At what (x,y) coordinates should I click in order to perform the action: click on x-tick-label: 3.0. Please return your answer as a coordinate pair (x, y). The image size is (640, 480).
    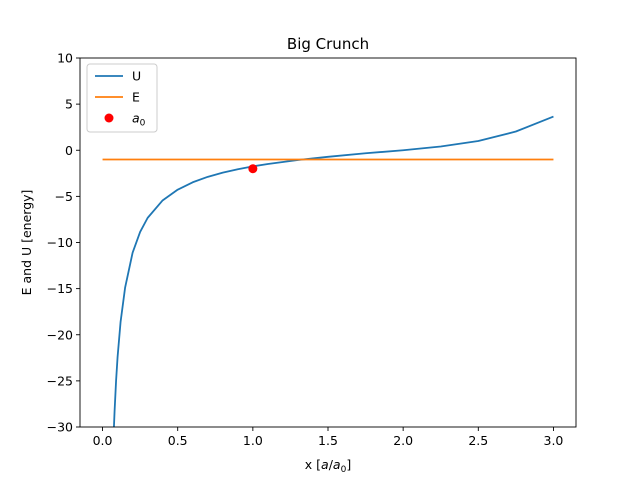
    Looking at the image, I should click on (554, 440).